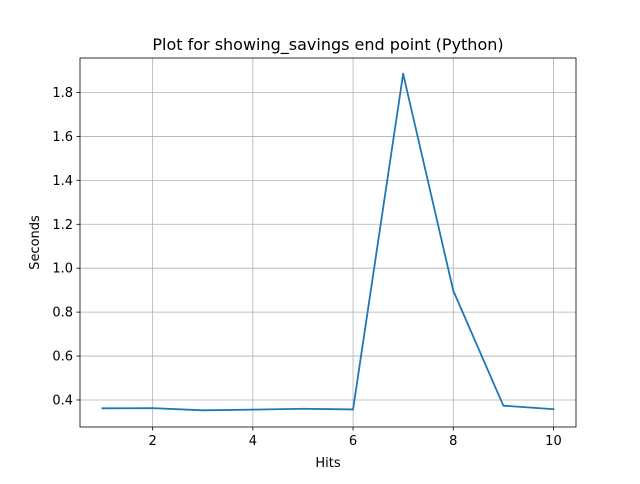 This screenshot has height=484, width=640. Describe the element at coordinates (62, 400) in the screenshot. I see `y-tick-label: 0.4` at that location.